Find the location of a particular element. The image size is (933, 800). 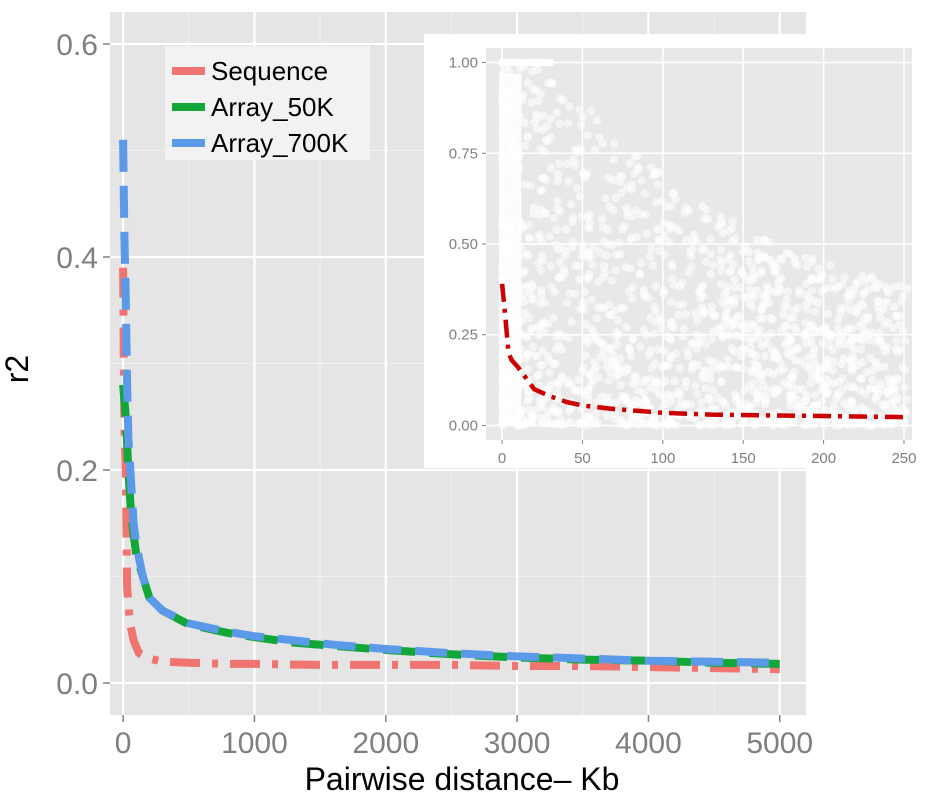

main-x-tick-label: 4000 is located at coordinates (648, 743).